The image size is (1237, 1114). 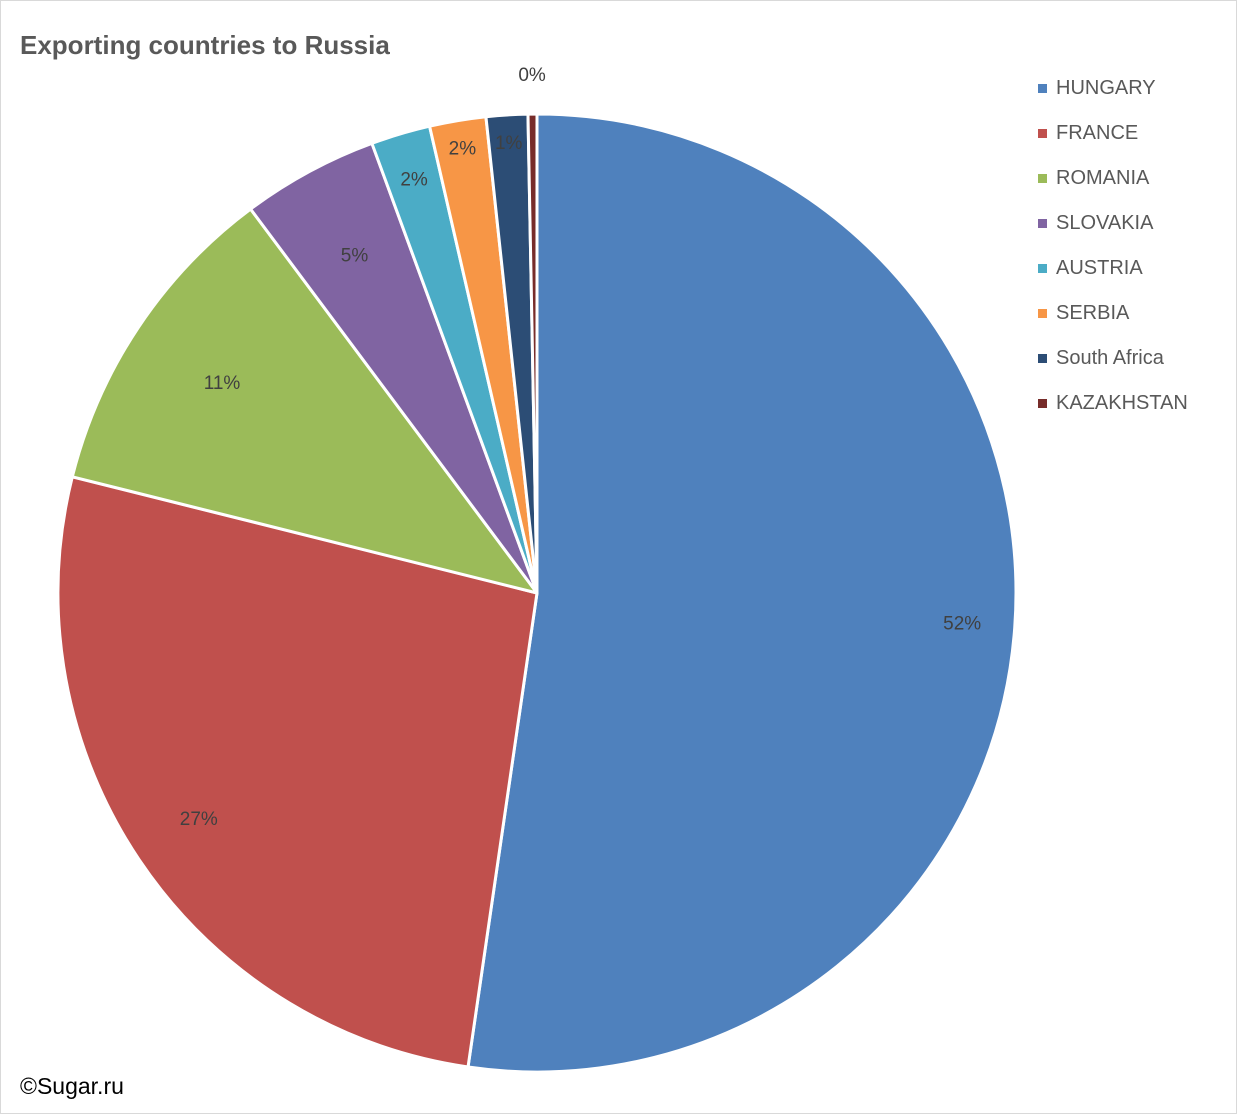 I want to click on pie-slice-kazakhstan, so click(x=532, y=353).